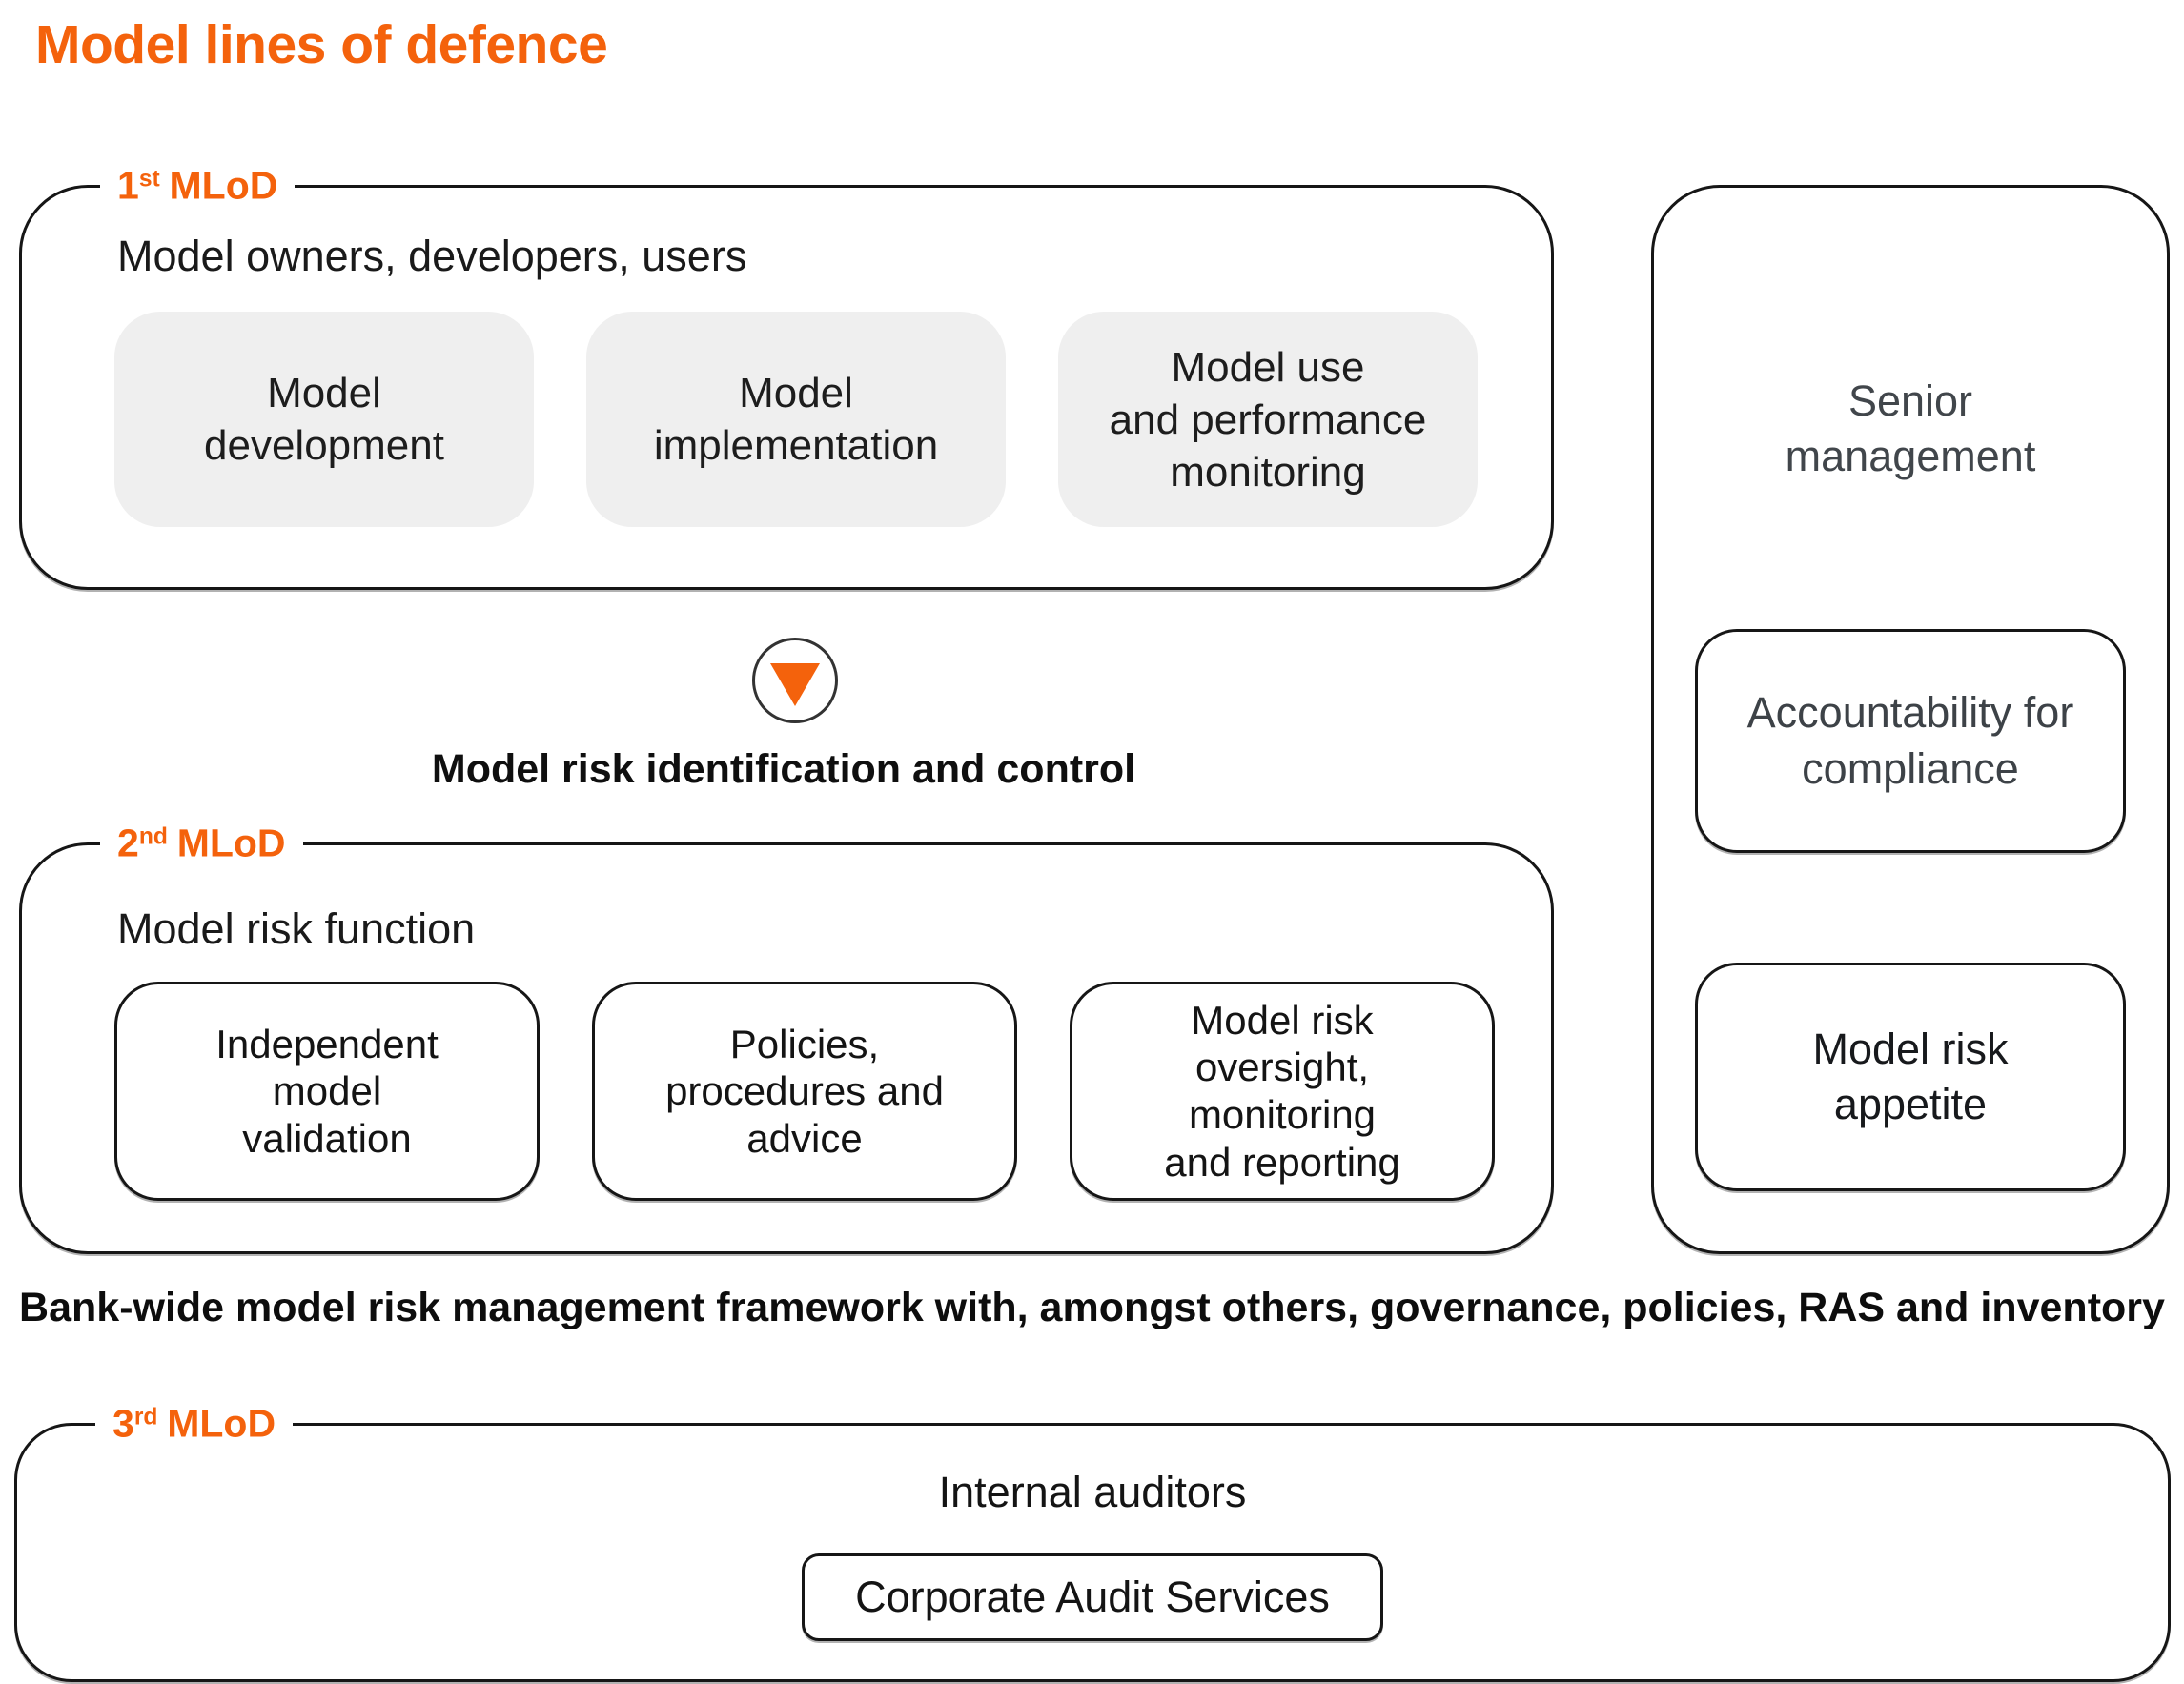 The height and width of the screenshot is (1684, 2184). What do you see at coordinates (1911, 741) in the screenshot?
I see `accountability-for-compliance-box: Accountability for compliance` at bounding box center [1911, 741].